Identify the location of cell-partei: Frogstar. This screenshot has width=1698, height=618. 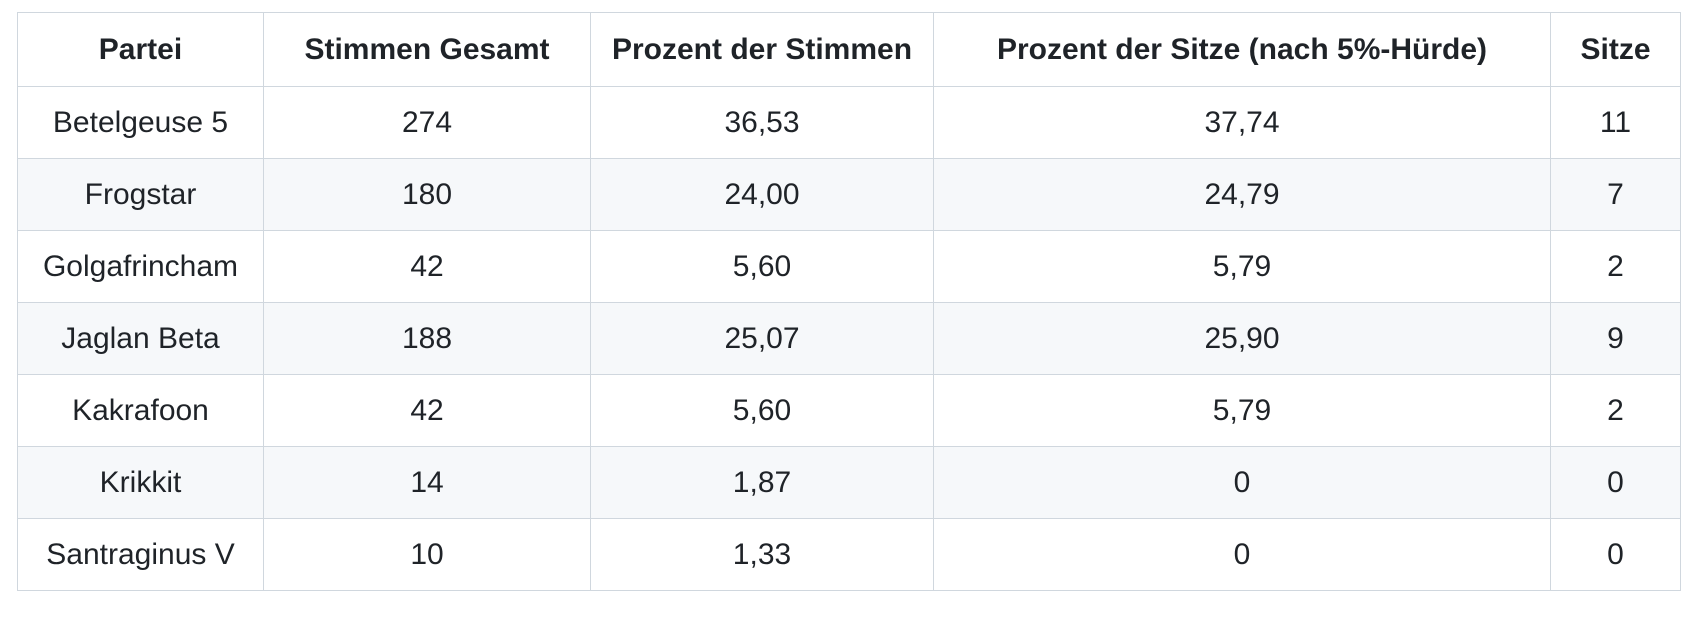
(140, 194).